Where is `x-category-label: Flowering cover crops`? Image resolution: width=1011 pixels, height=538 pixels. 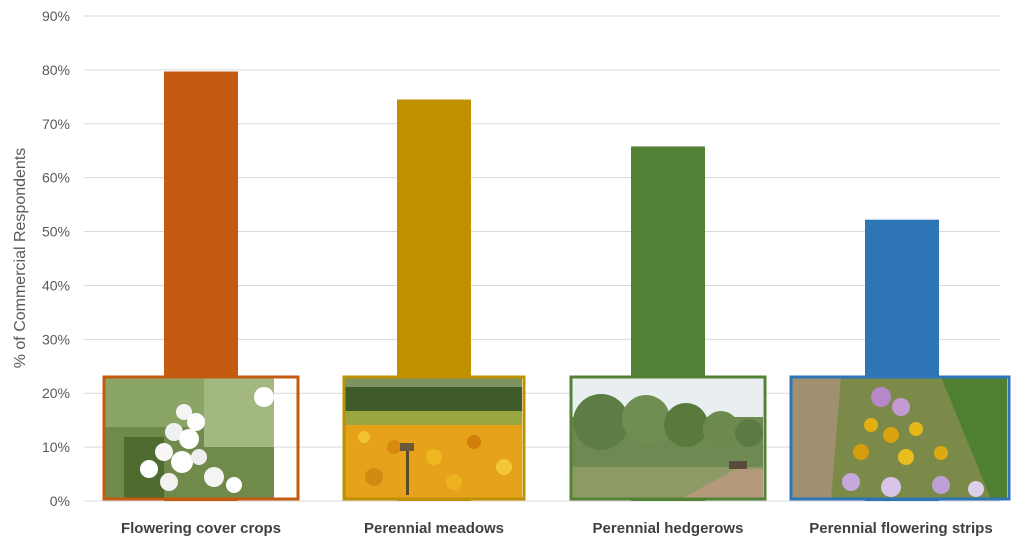 x-category-label: Flowering cover crops is located at coordinates (201, 528).